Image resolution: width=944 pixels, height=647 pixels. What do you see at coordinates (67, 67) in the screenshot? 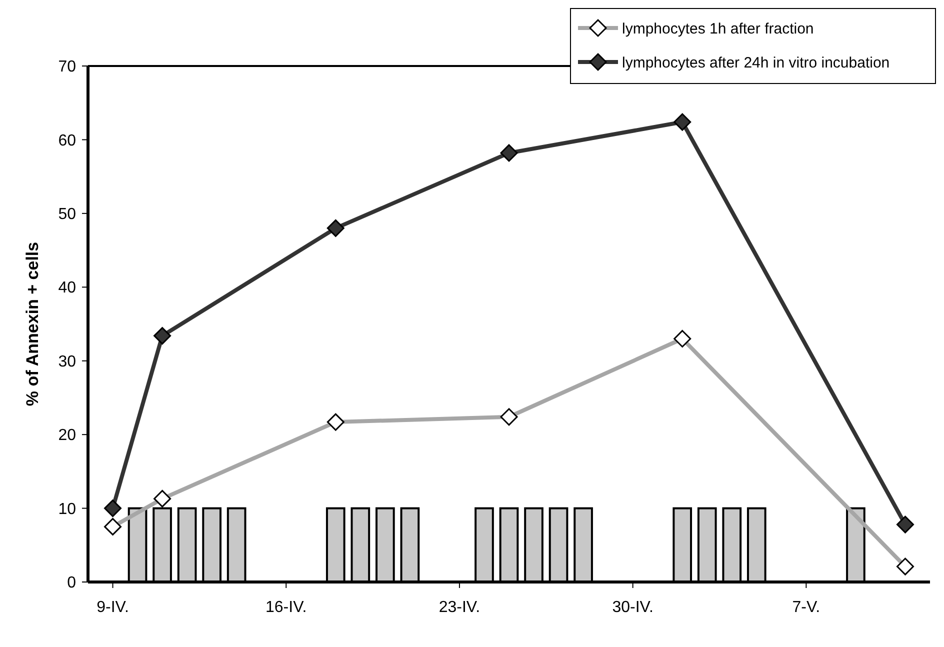
I see `y-tick-label: 70` at bounding box center [67, 67].